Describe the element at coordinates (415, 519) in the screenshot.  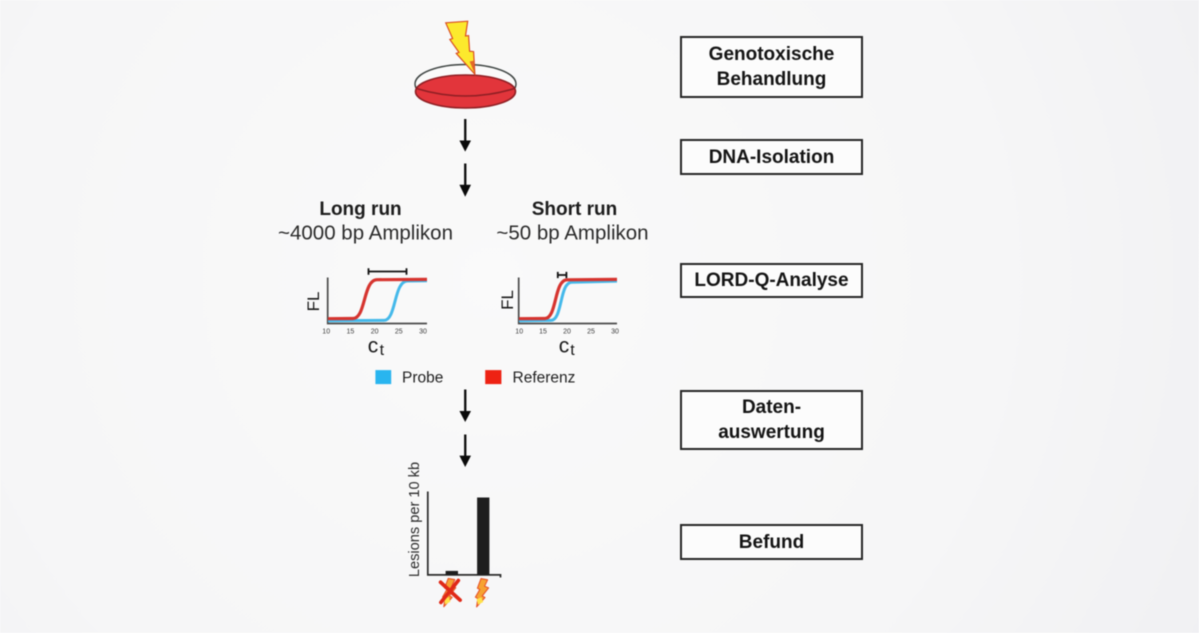
I see `svg-text: Lesions per 10 kb` at that location.